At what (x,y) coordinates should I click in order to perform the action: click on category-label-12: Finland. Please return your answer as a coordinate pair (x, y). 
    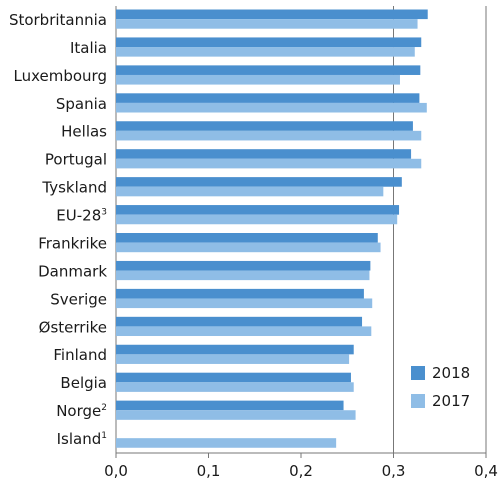
    Looking at the image, I should click on (80, 355).